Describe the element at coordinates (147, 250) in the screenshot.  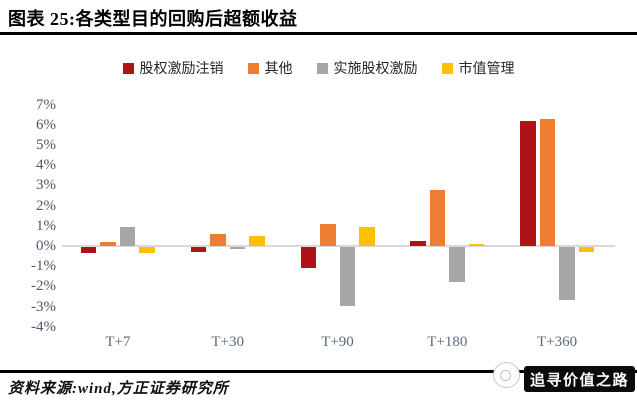
I see `bar-T+7-series4` at that location.